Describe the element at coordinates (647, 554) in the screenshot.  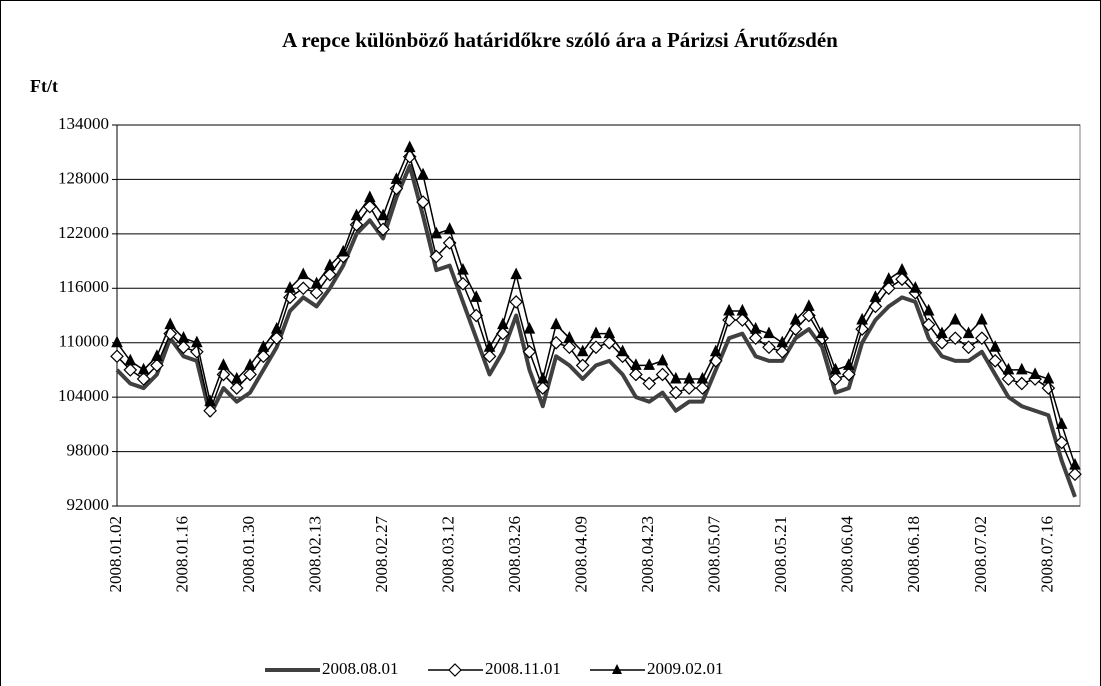
I see `x-tick-label: 2008.04.23` at that location.